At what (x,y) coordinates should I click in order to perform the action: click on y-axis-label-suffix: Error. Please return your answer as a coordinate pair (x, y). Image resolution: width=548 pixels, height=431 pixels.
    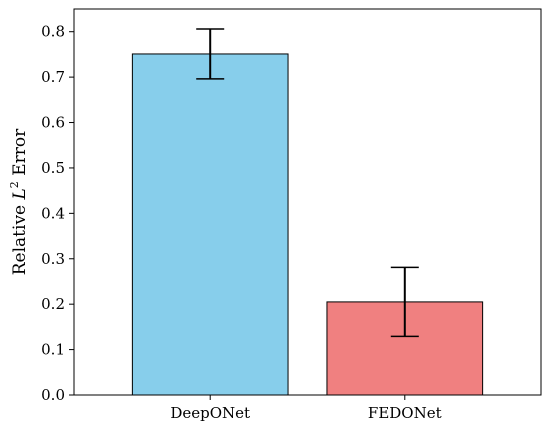
    Looking at the image, I should click on (20, 154).